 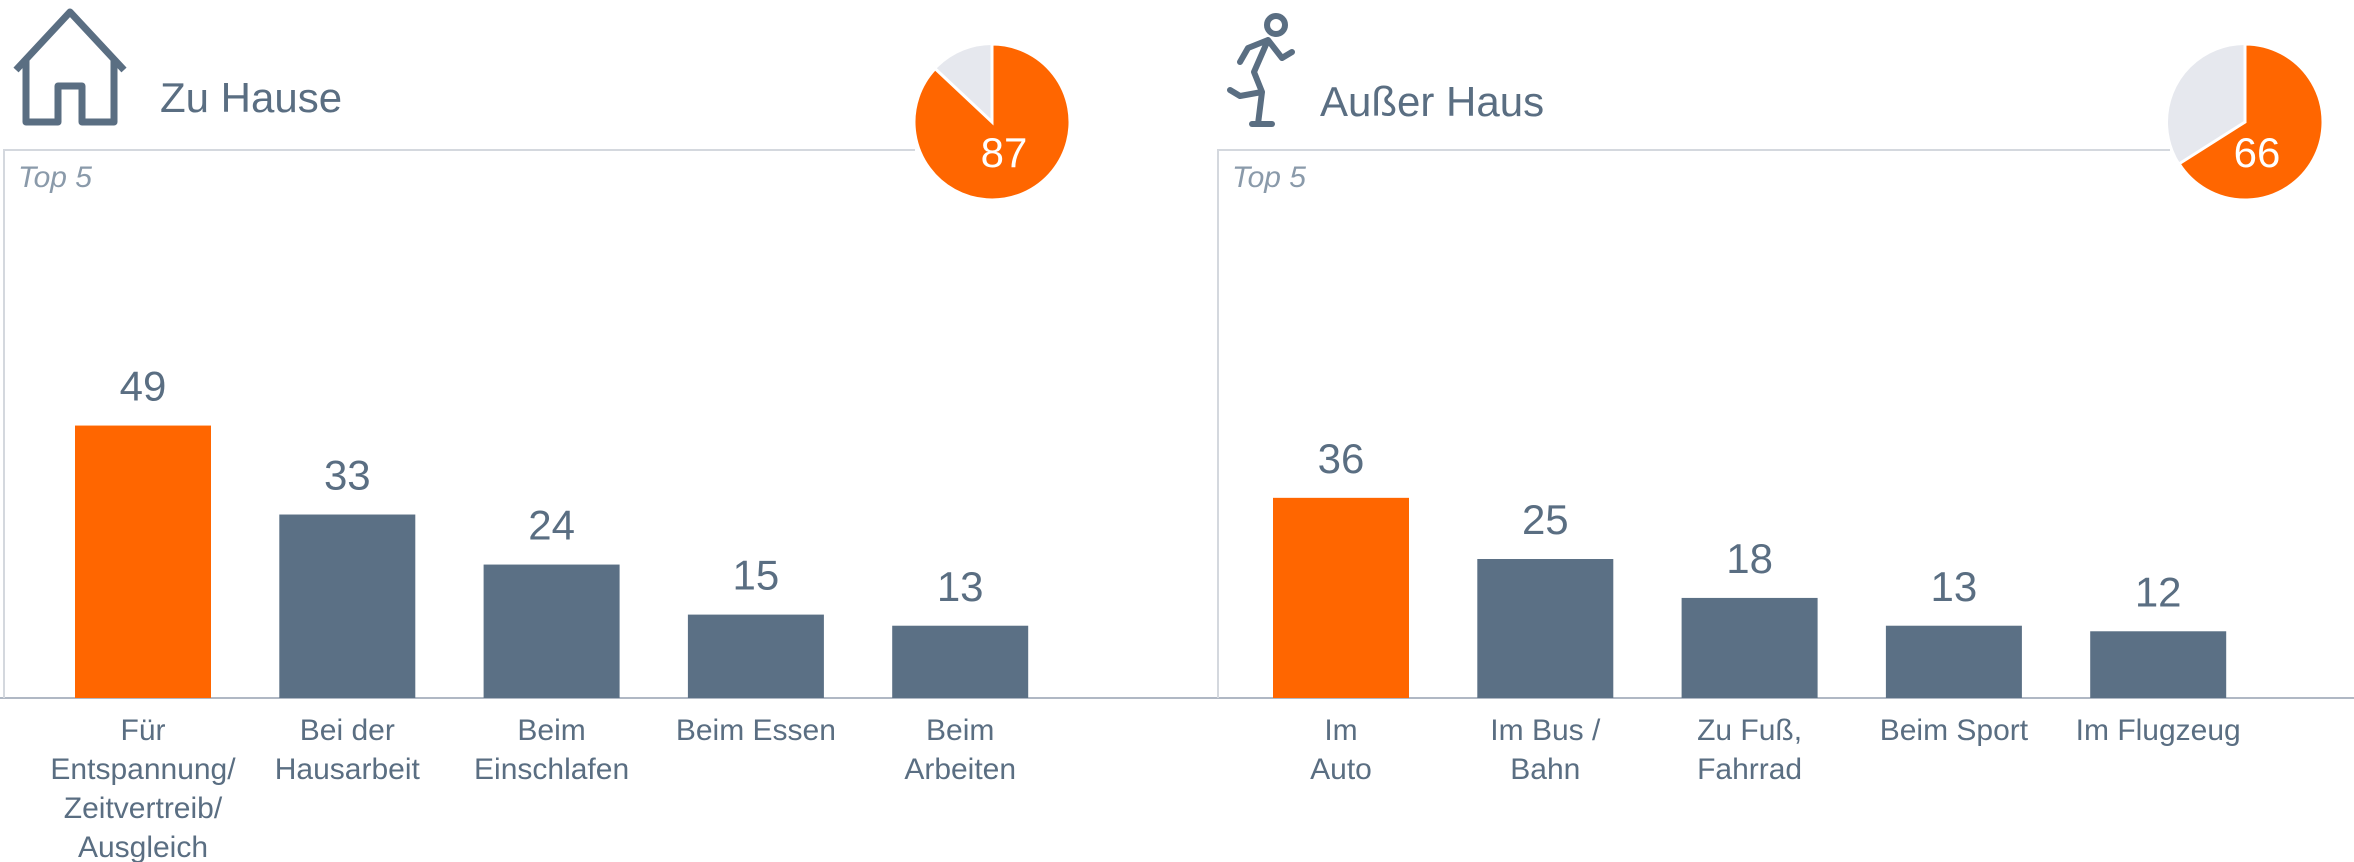 I want to click on value-label: 25, so click(x=1545, y=519).